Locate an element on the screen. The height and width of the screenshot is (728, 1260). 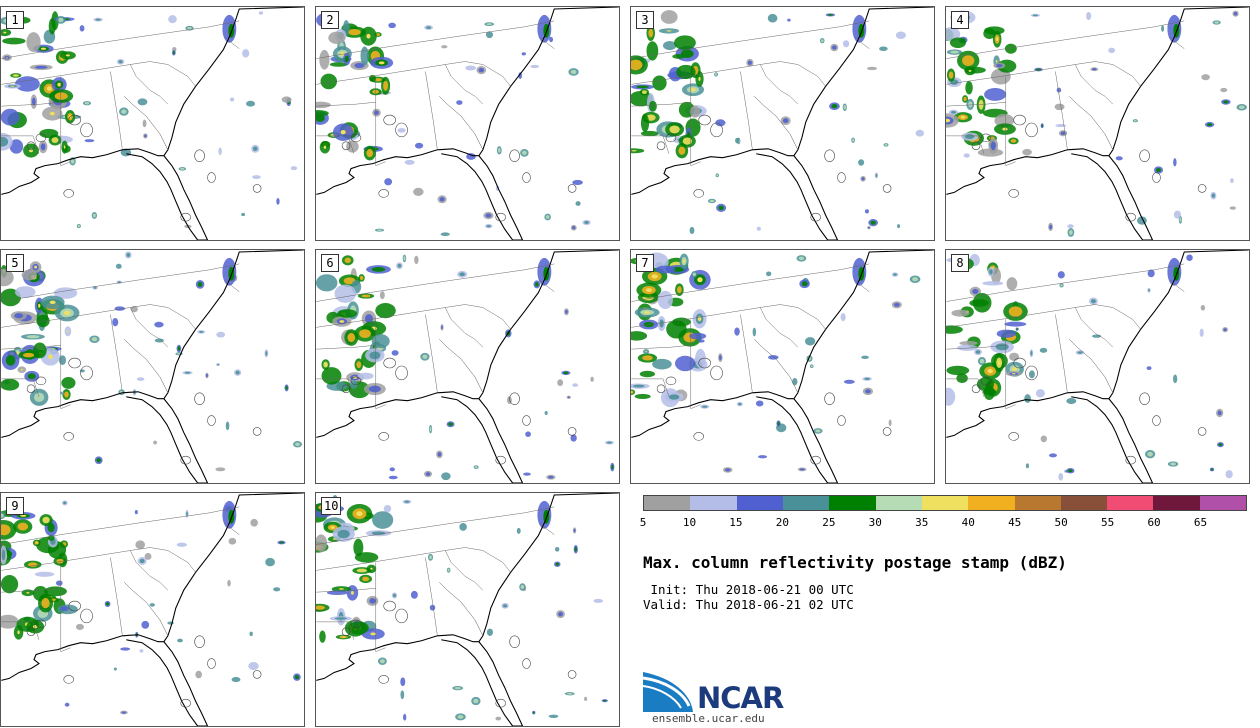
panel-number: 5 is located at coordinates (15, 263).